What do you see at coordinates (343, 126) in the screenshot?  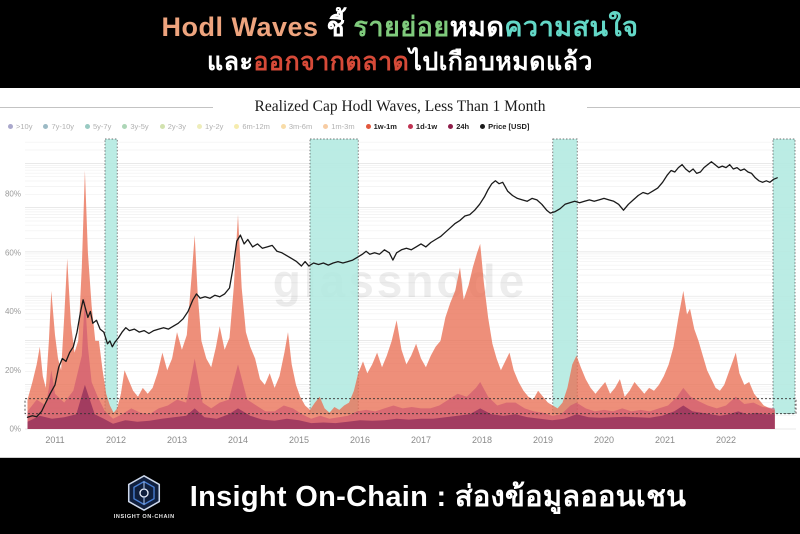 I see `legend-label: 1m-3m` at bounding box center [343, 126].